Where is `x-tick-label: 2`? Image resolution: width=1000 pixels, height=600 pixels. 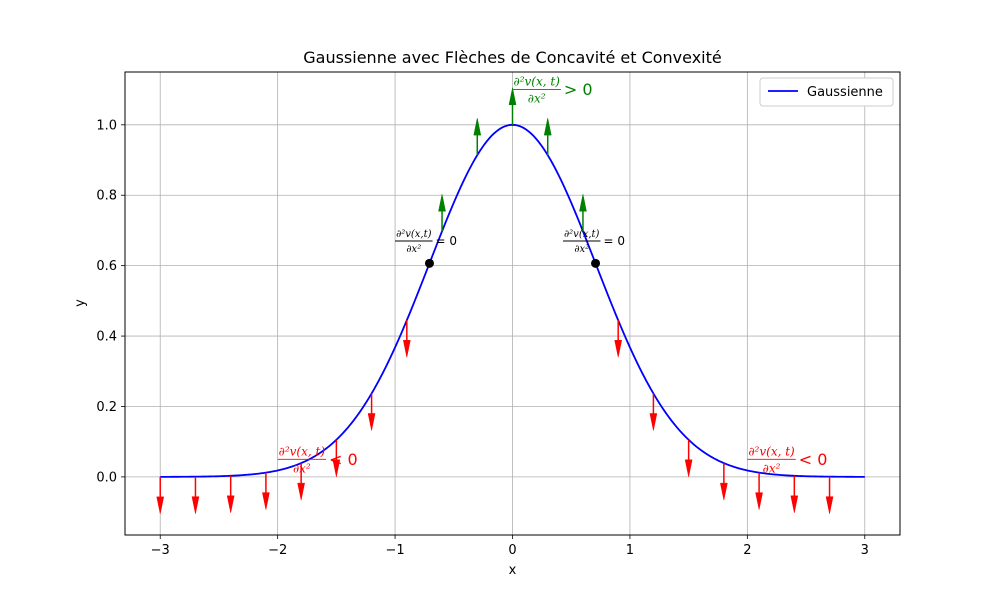
x-tick-label: 2 is located at coordinates (747, 550).